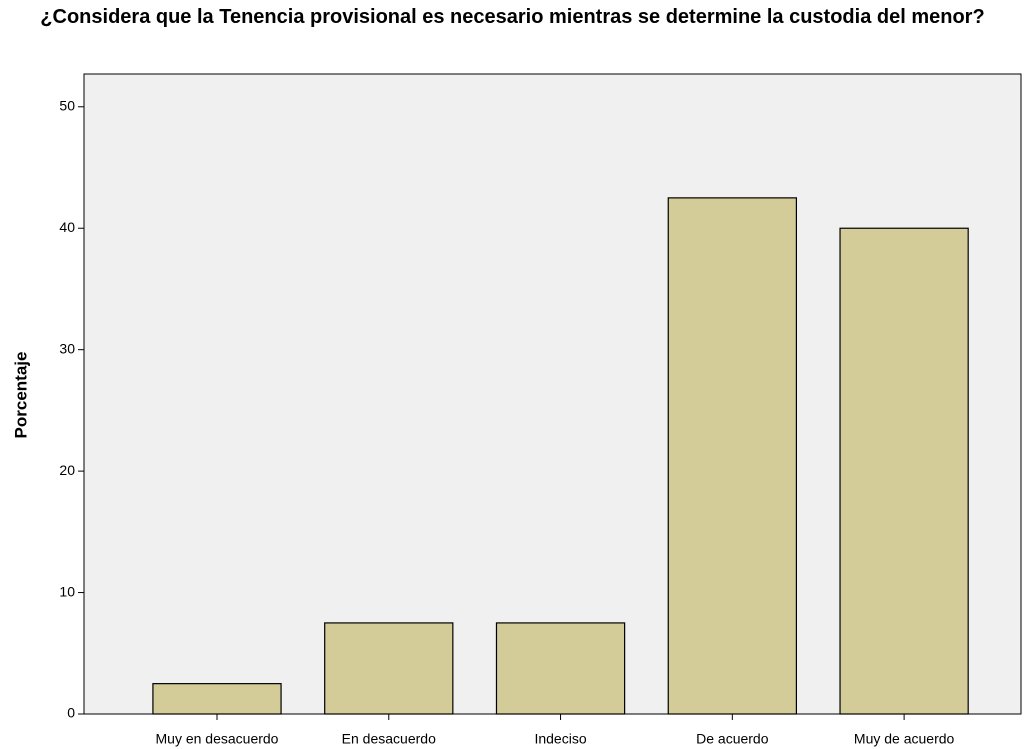  What do you see at coordinates (67, 591) in the screenshot?
I see `y-tick-label: 10` at bounding box center [67, 591].